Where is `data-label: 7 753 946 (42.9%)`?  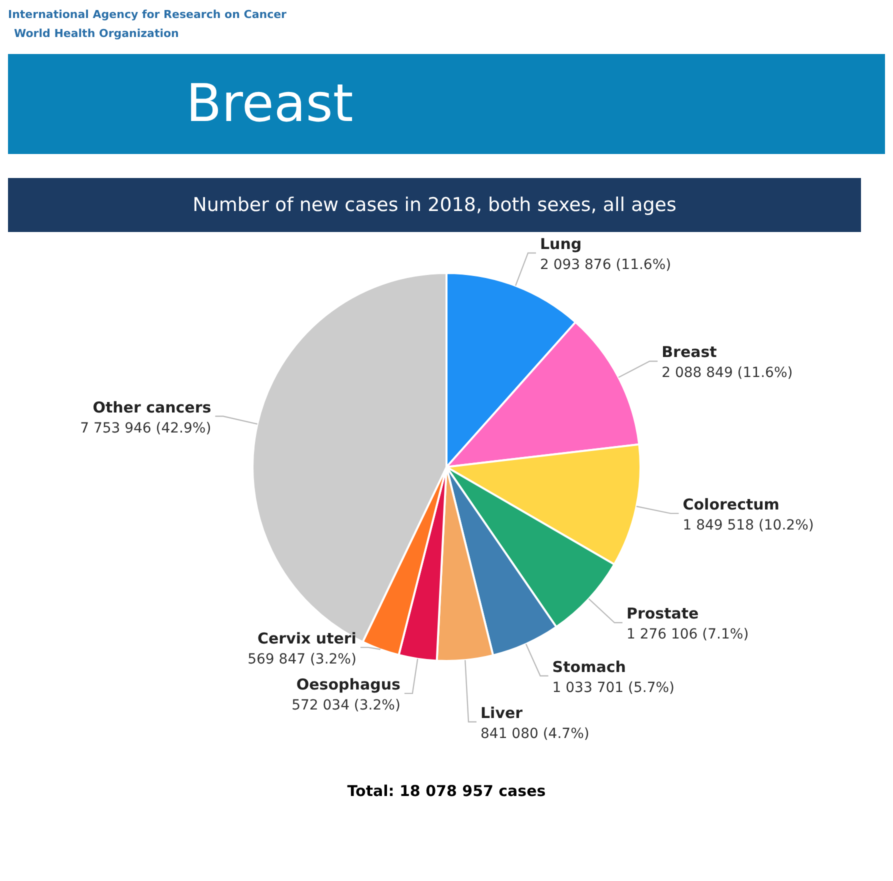
data-label: 7 753 946 (42.9%) is located at coordinates (146, 428).